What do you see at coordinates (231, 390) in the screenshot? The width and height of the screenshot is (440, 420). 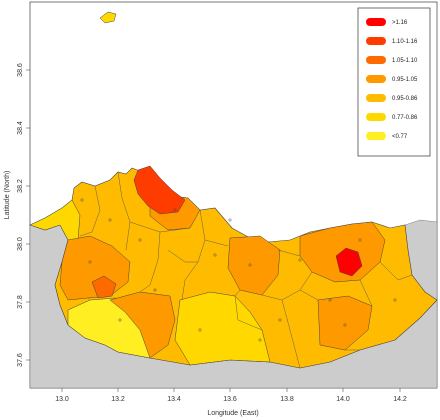 I see `x-axis` at bounding box center [231, 390].